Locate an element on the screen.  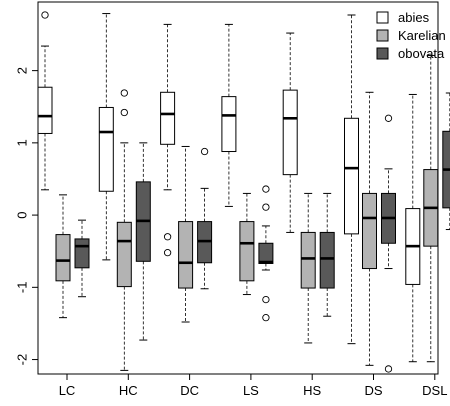
box-obovata-LS is located at coordinates (266, 253).